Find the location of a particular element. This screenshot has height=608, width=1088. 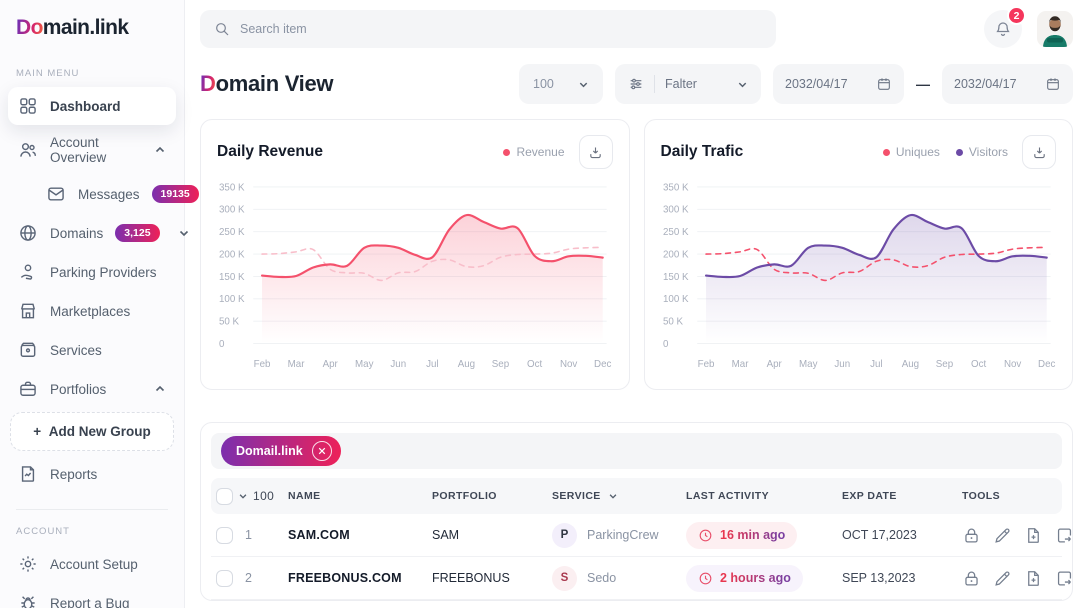

svg-text: 150 K is located at coordinates (675, 277).